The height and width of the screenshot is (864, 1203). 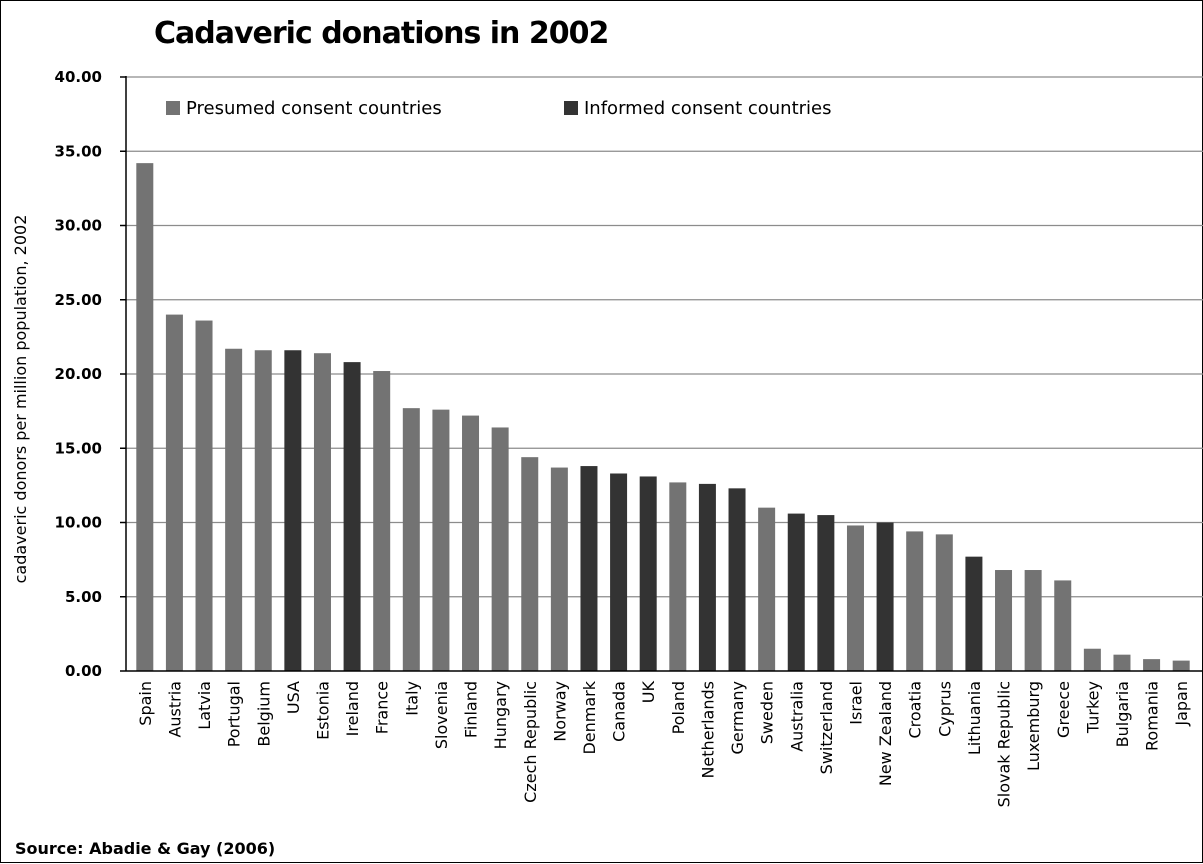 I want to click on x-category-label: Spain, so click(x=145, y=703).